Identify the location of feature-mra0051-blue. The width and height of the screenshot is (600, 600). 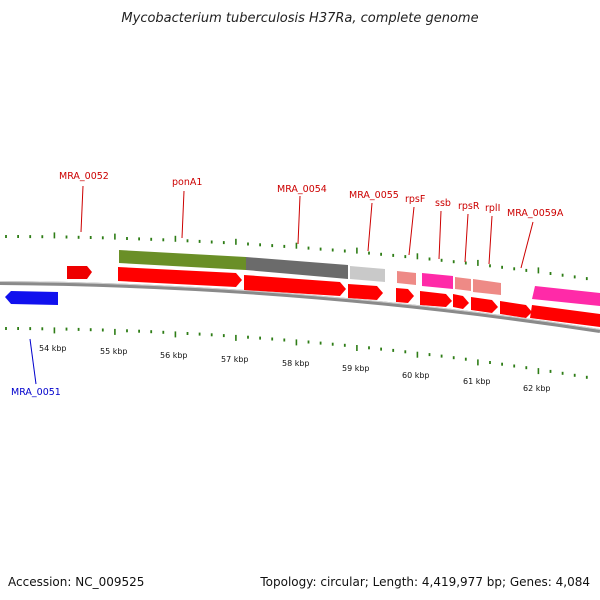
(31, 298).